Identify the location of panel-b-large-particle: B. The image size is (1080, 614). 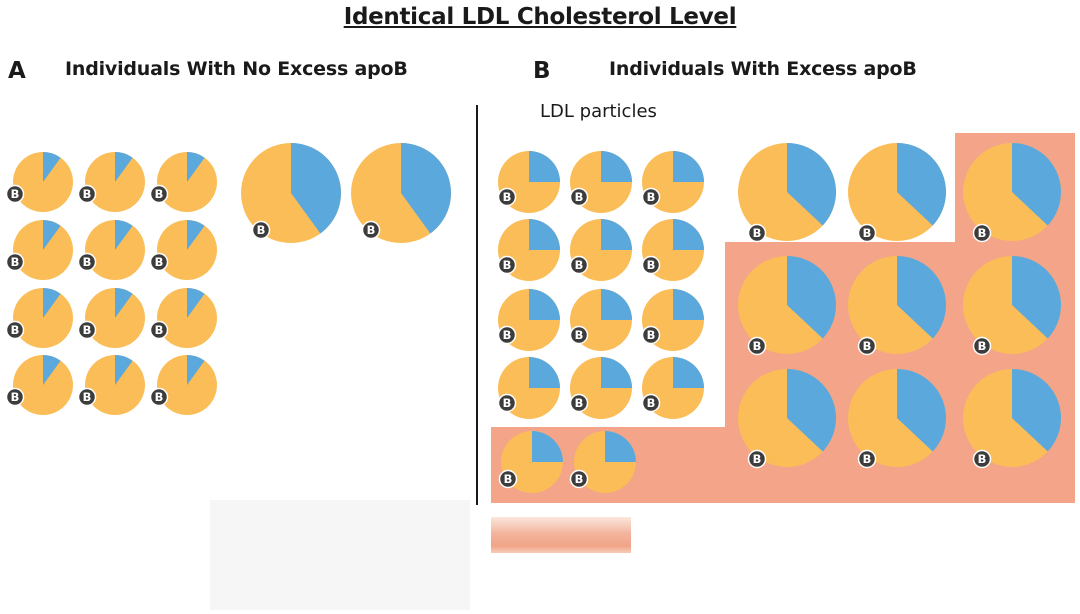
(897, 193).